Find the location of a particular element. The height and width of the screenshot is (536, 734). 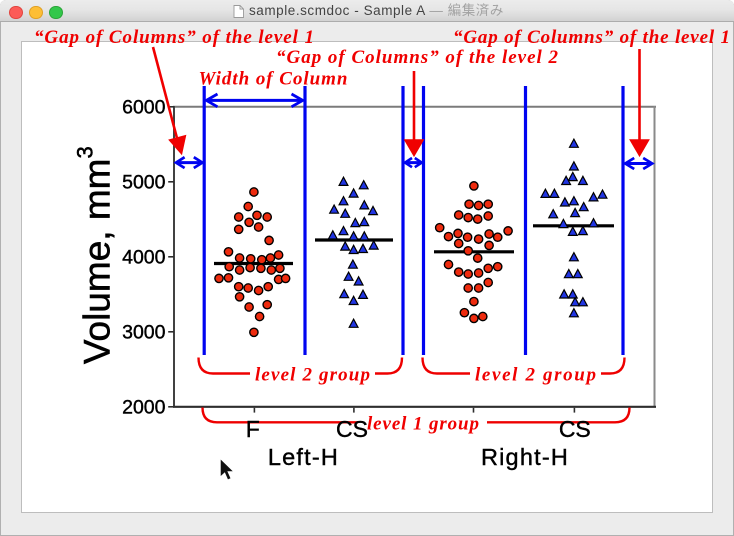

svg-text: Width of Column is located at coordinates (273, 78).